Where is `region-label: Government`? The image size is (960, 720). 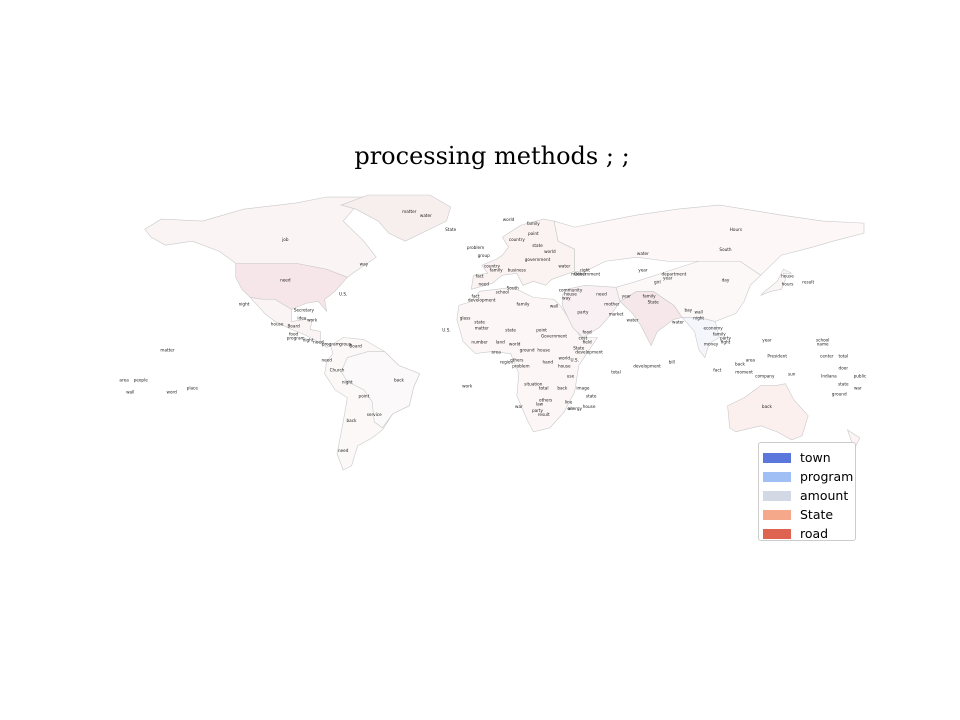
region-label: Government is located at coordinates (587, 273).